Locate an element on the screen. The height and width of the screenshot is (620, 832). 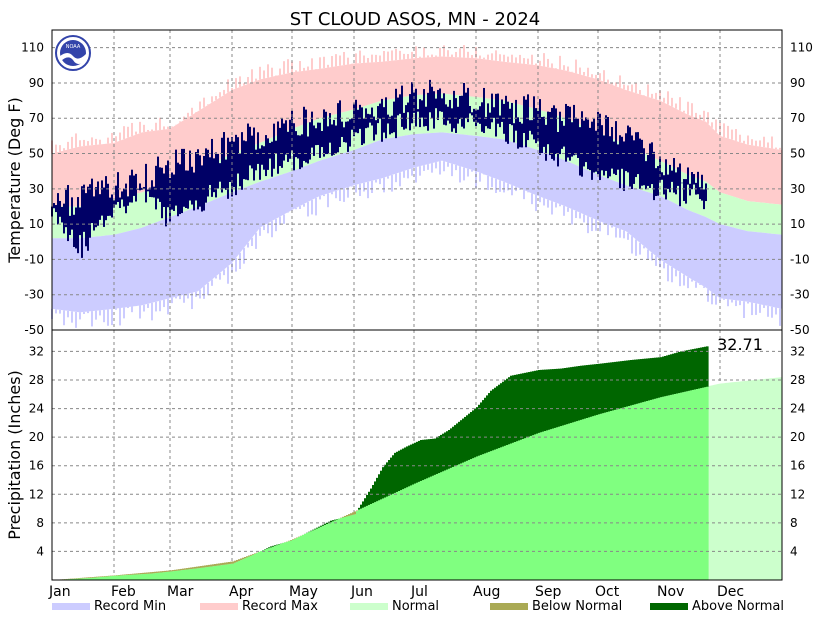
precipitation-tick-right: 28 is located at coordinates (797, 380).